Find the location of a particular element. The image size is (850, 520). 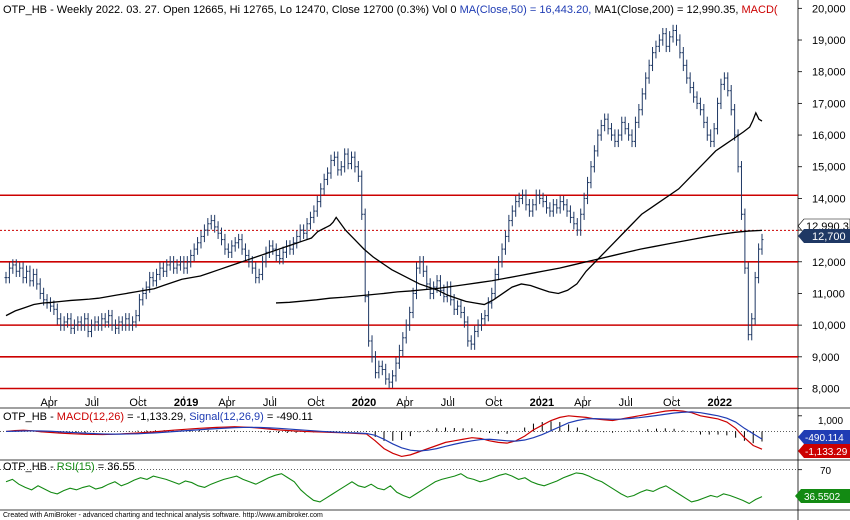

x-tick-label: 2020 is located at coordinates (364, 403).